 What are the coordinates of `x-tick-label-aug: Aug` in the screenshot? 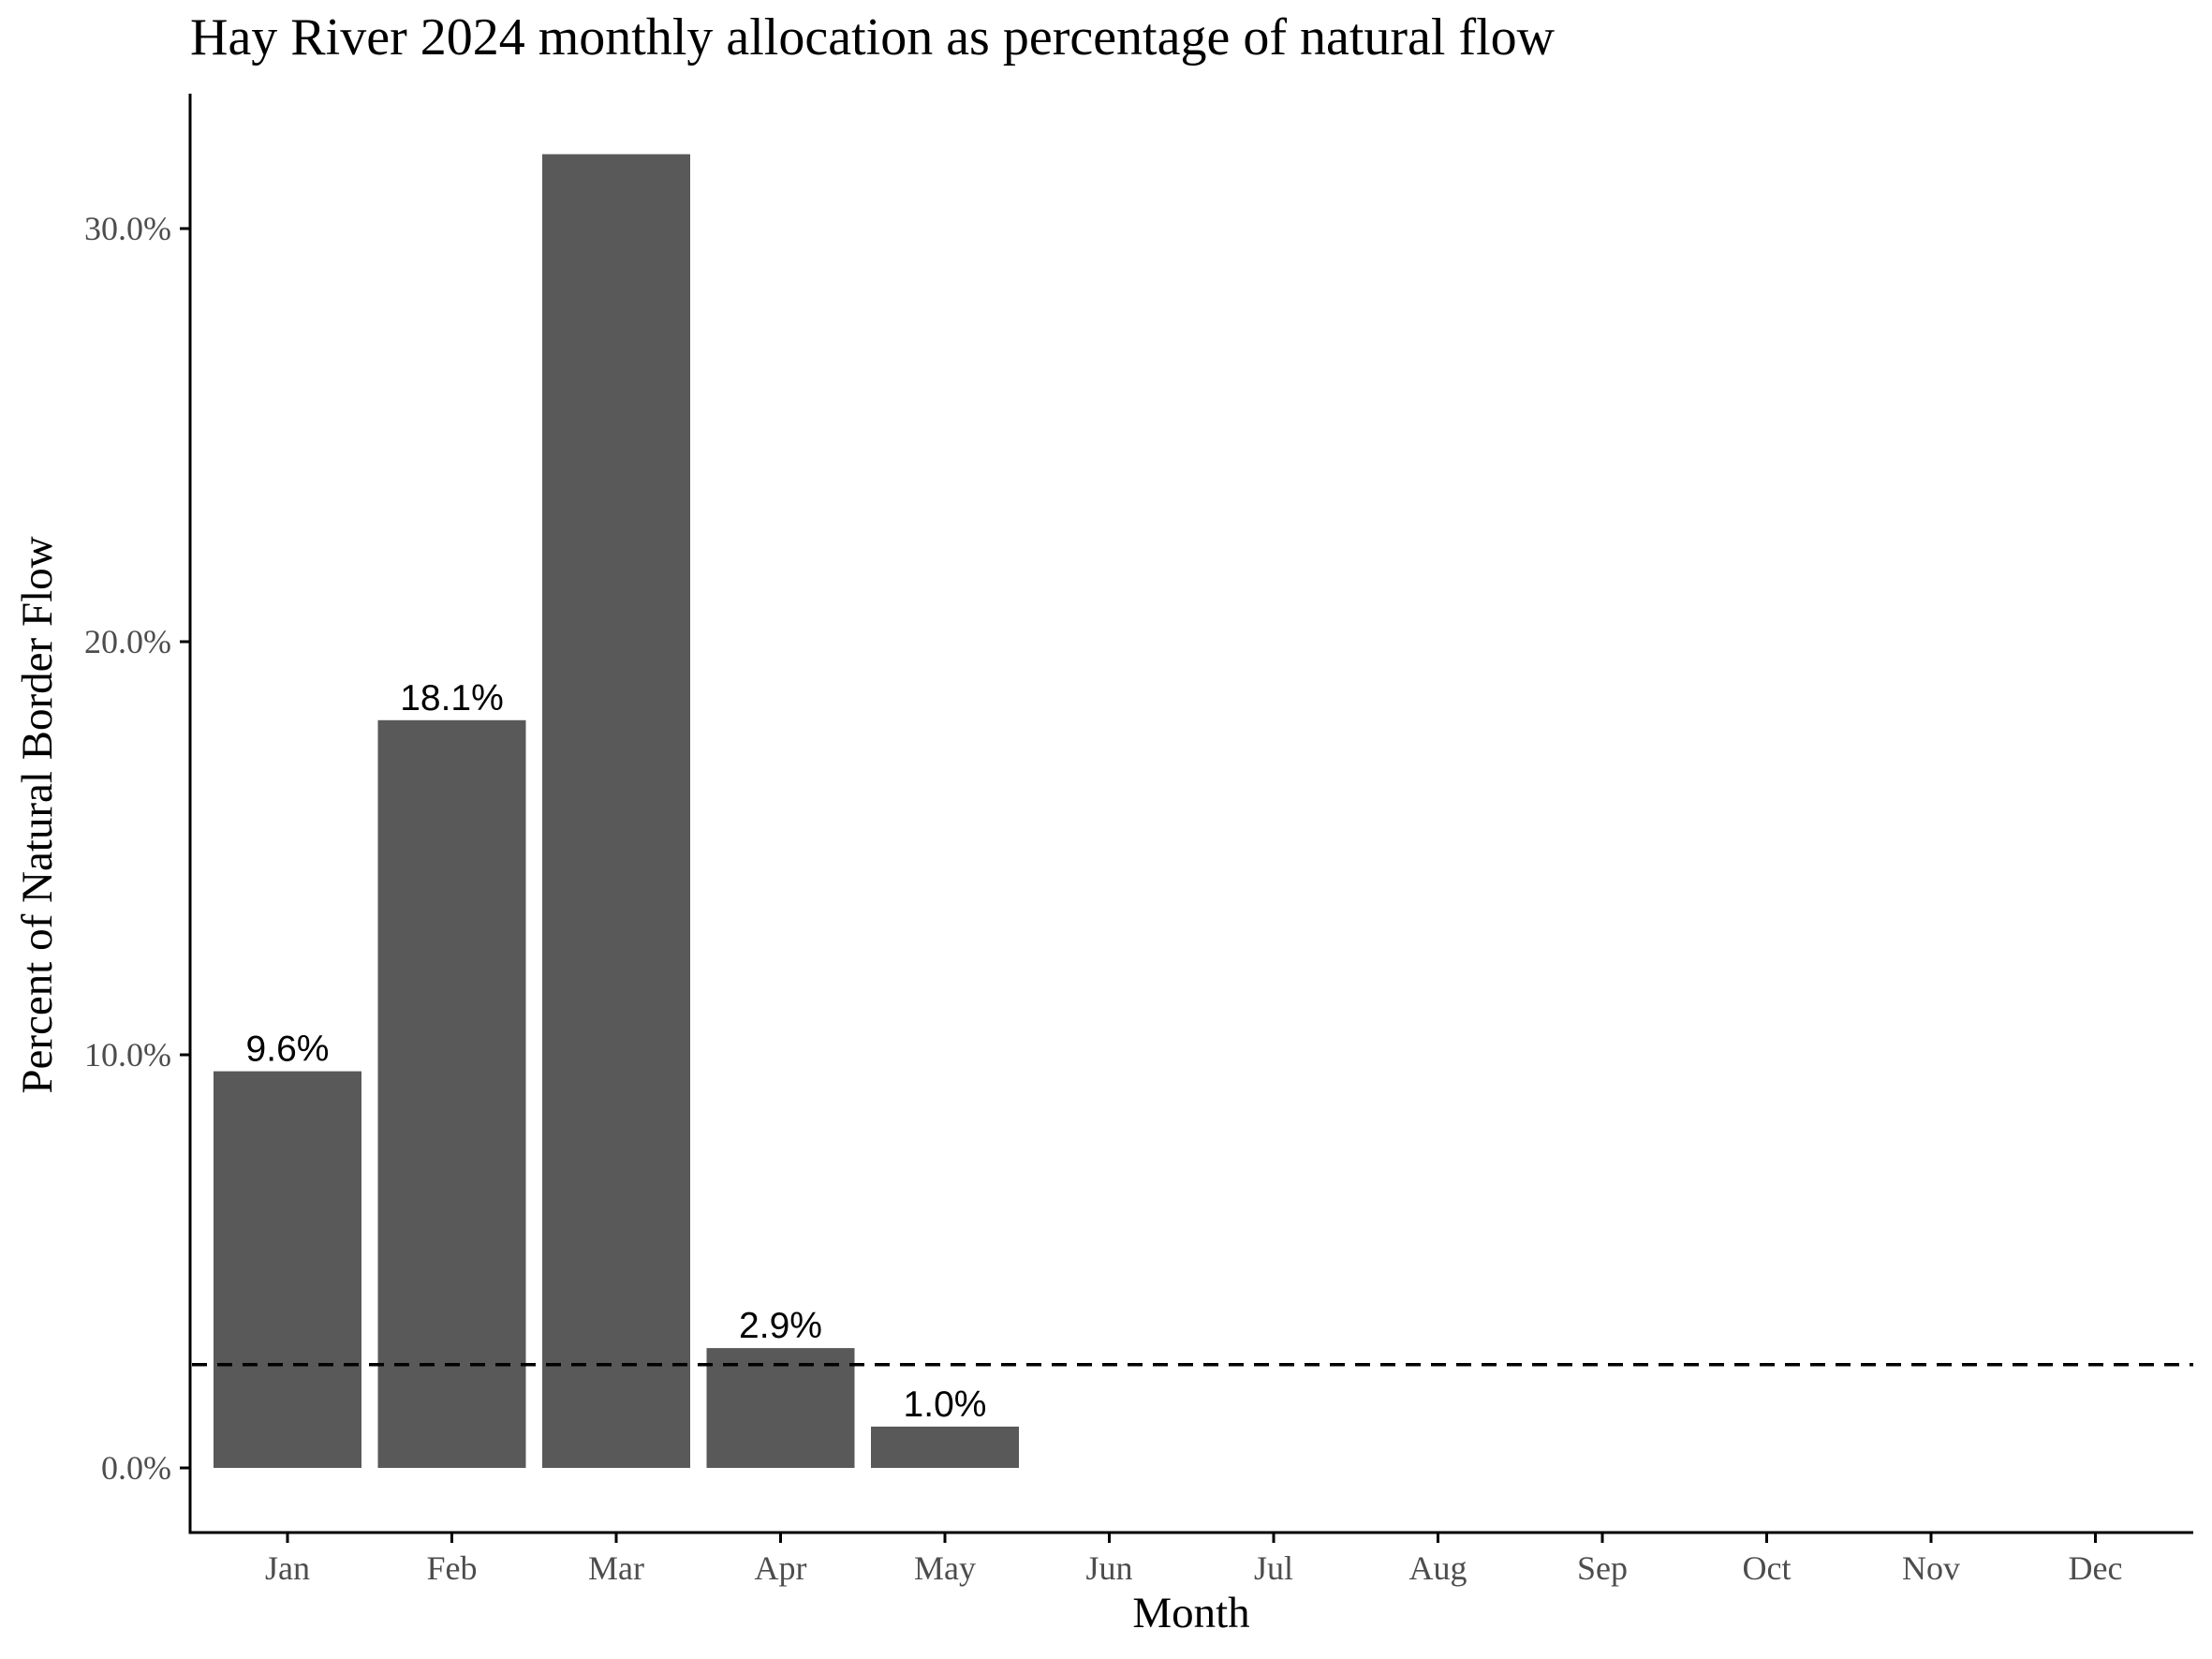 It's located at (1438, 1568).